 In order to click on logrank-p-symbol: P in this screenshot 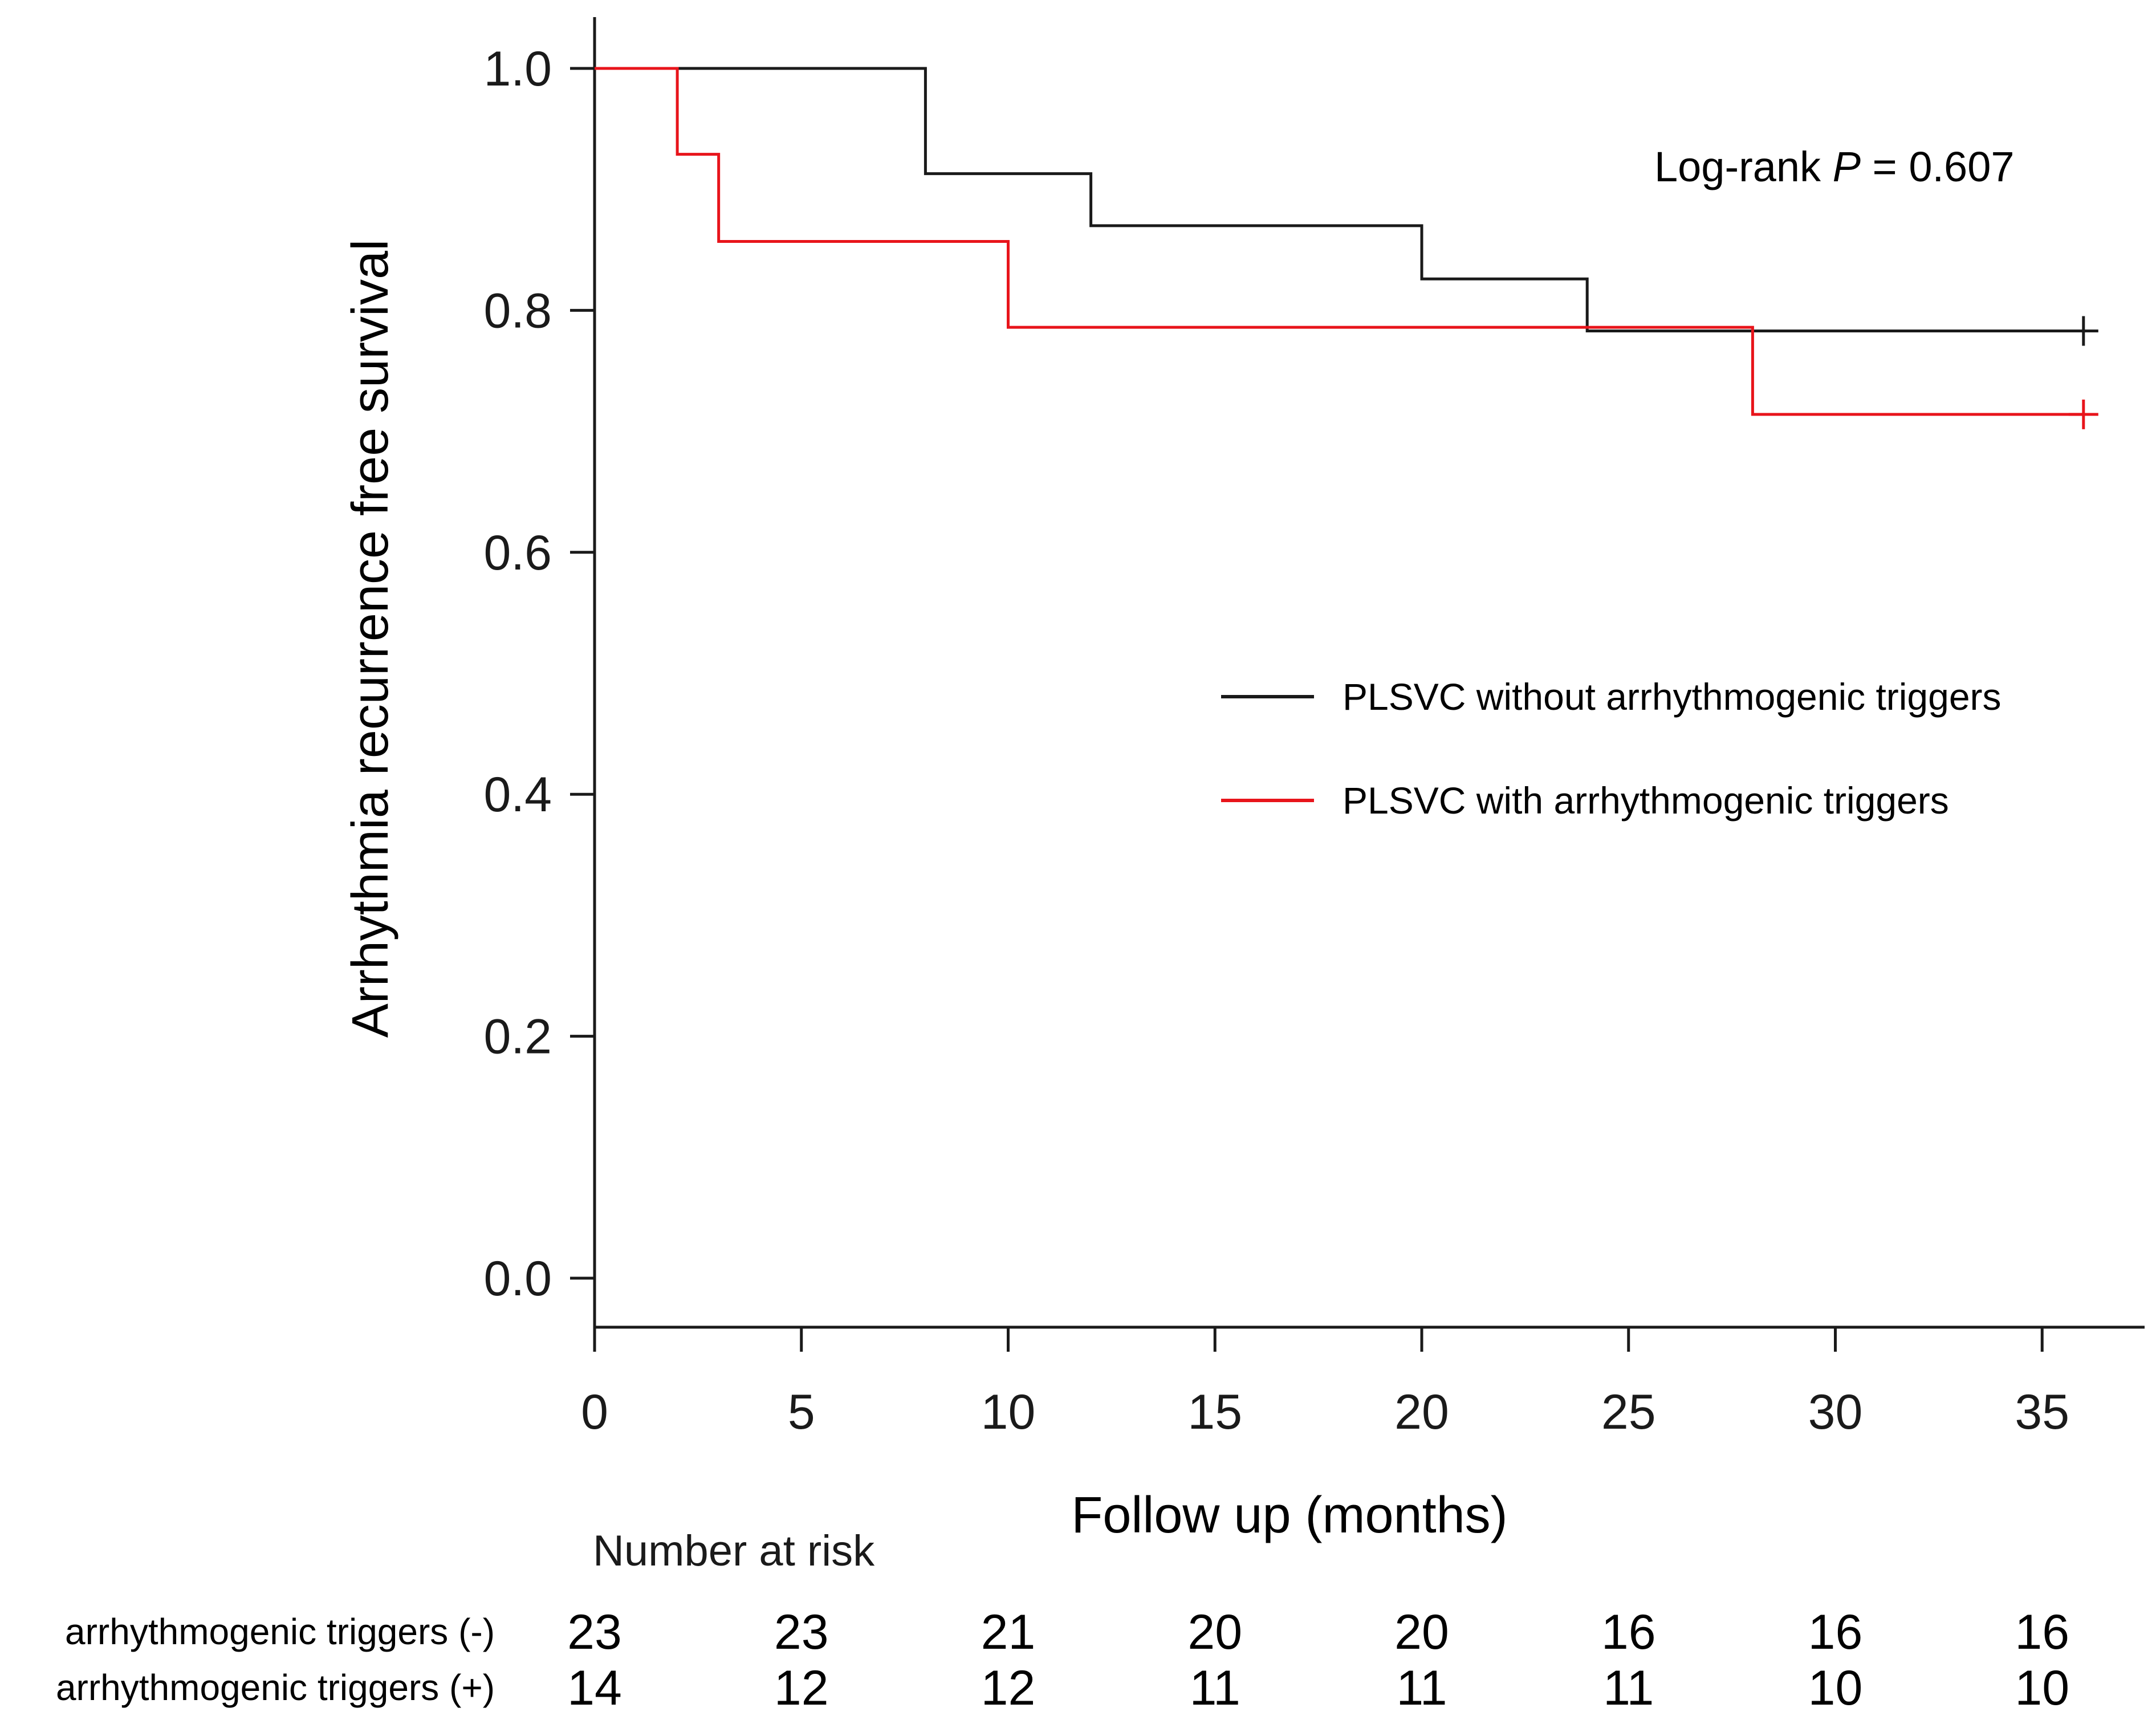, I will do `click(1847, 166)`.